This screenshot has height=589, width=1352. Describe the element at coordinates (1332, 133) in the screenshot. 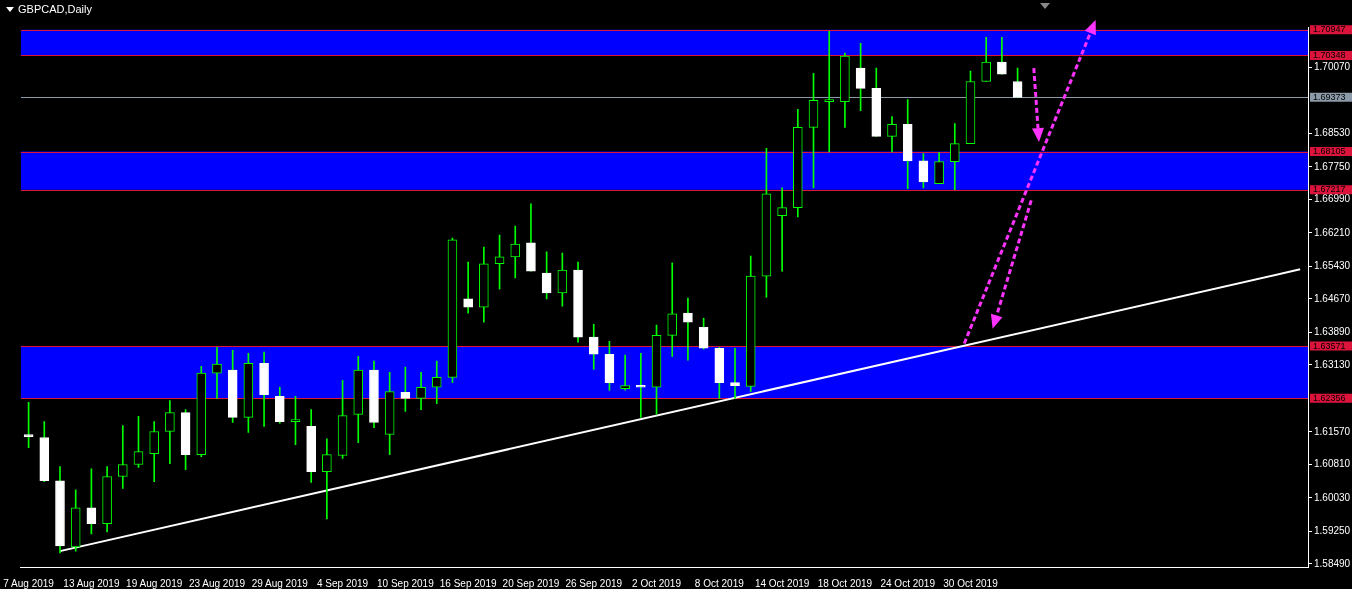

I see `y-tick-label: 1.68530` at that location.